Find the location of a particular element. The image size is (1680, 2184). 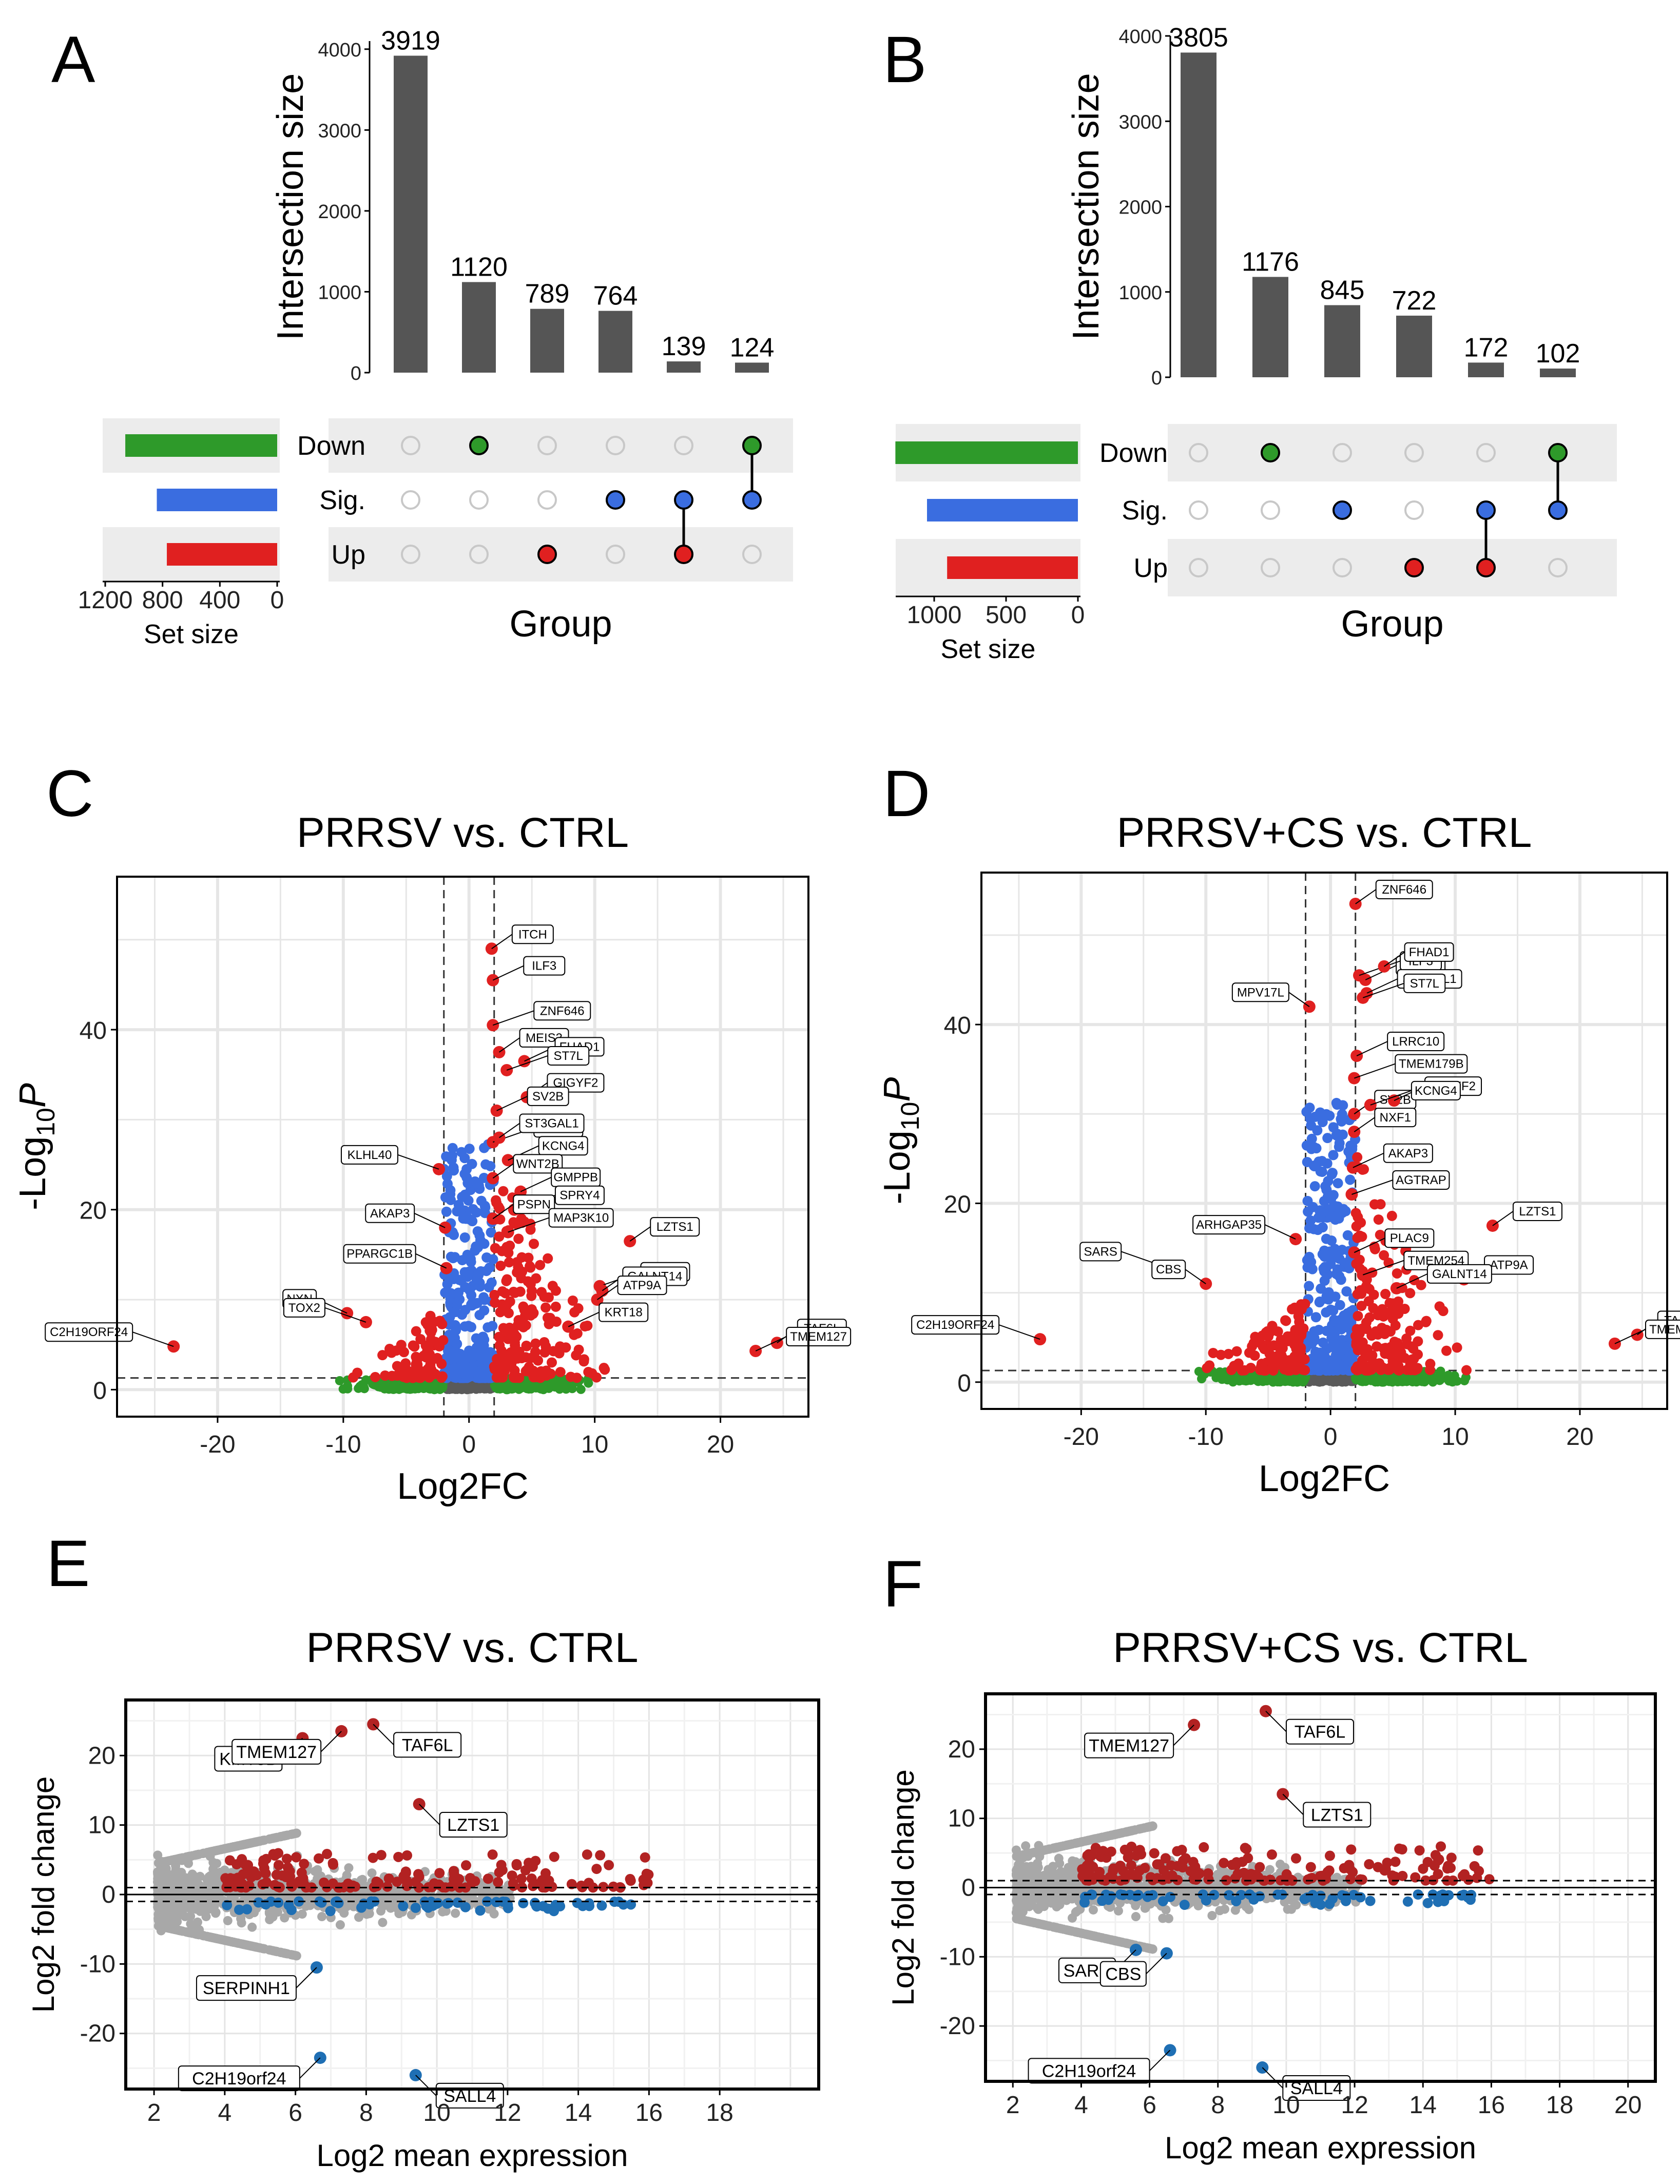

setsize-tick-label: 0 is located at coordinates (1078, 615).